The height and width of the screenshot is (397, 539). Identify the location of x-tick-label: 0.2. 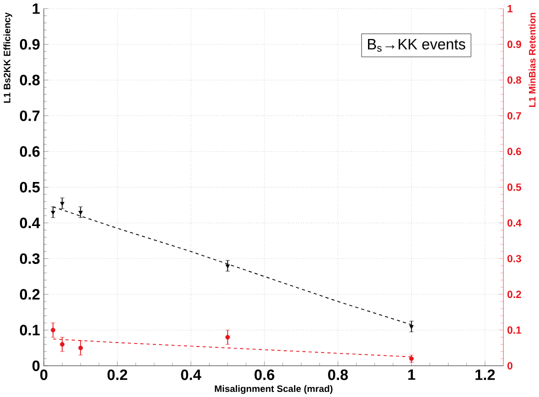
(118, 374).